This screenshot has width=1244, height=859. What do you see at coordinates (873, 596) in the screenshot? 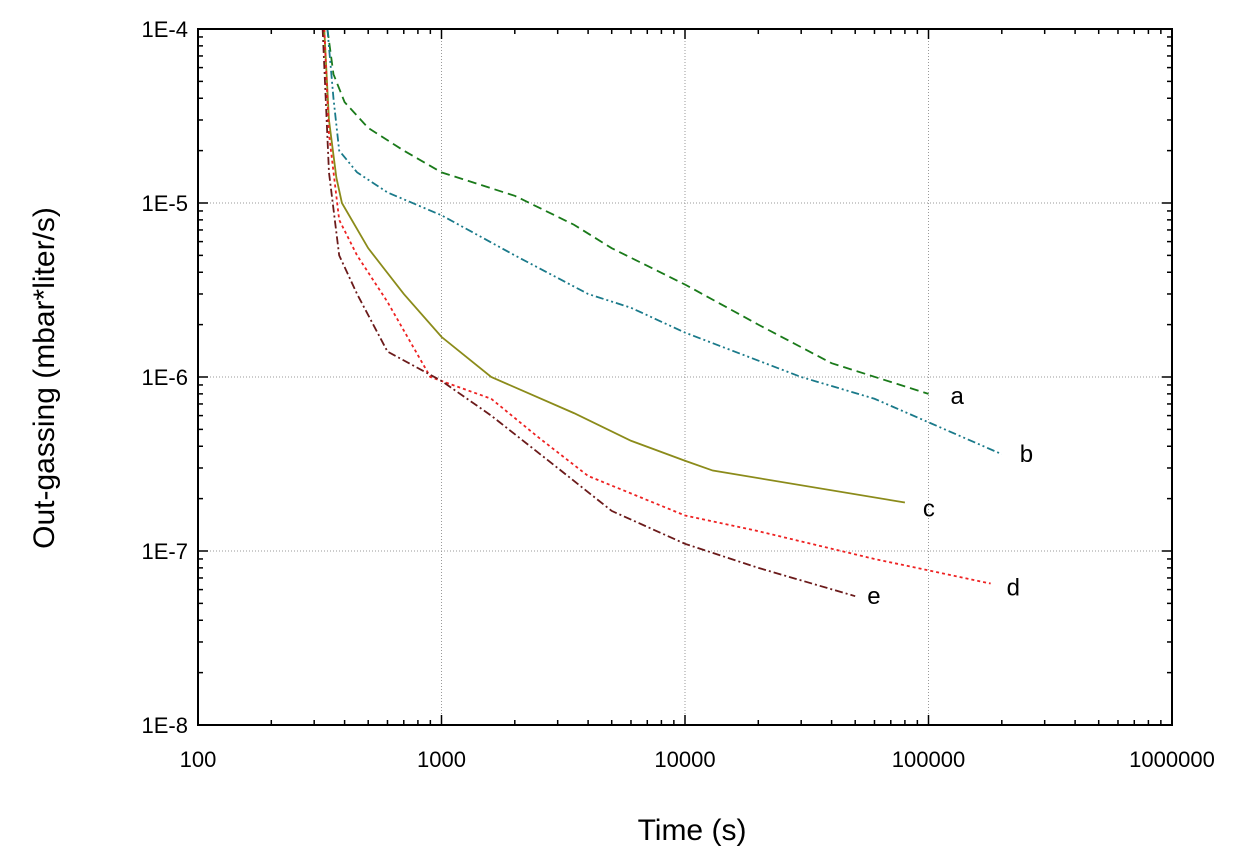
I see `series-label-e: e` at bounding box center [873, 596].